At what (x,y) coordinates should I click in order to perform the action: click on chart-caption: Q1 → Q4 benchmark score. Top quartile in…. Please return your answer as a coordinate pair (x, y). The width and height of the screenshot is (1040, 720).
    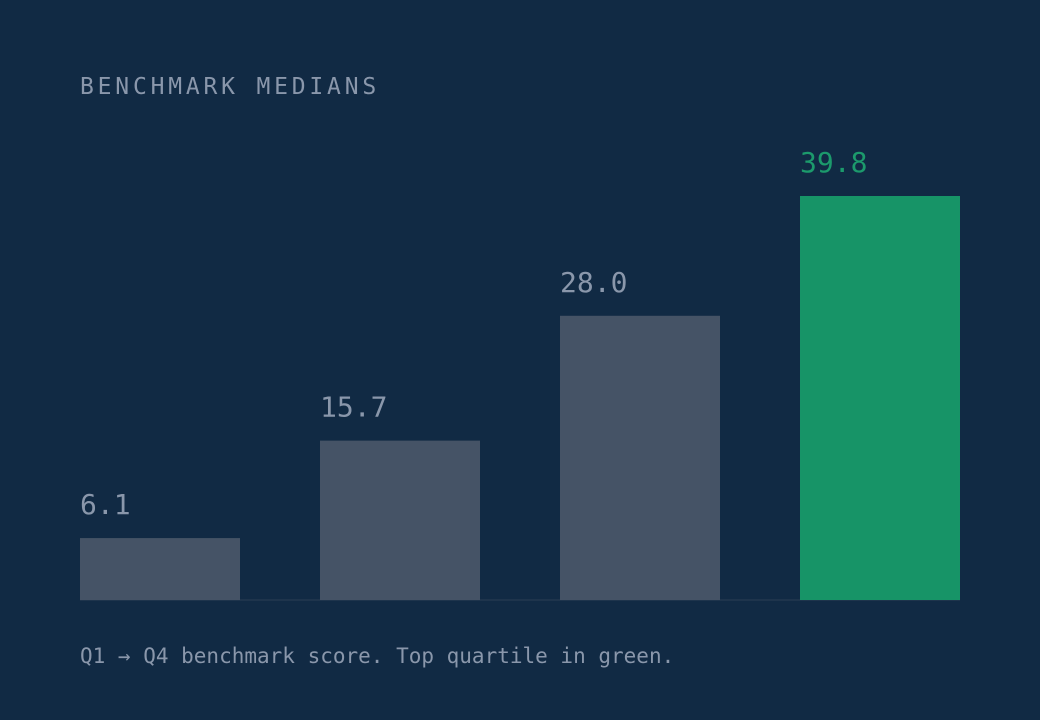
    Looking at the image, I should click on (377, 656).